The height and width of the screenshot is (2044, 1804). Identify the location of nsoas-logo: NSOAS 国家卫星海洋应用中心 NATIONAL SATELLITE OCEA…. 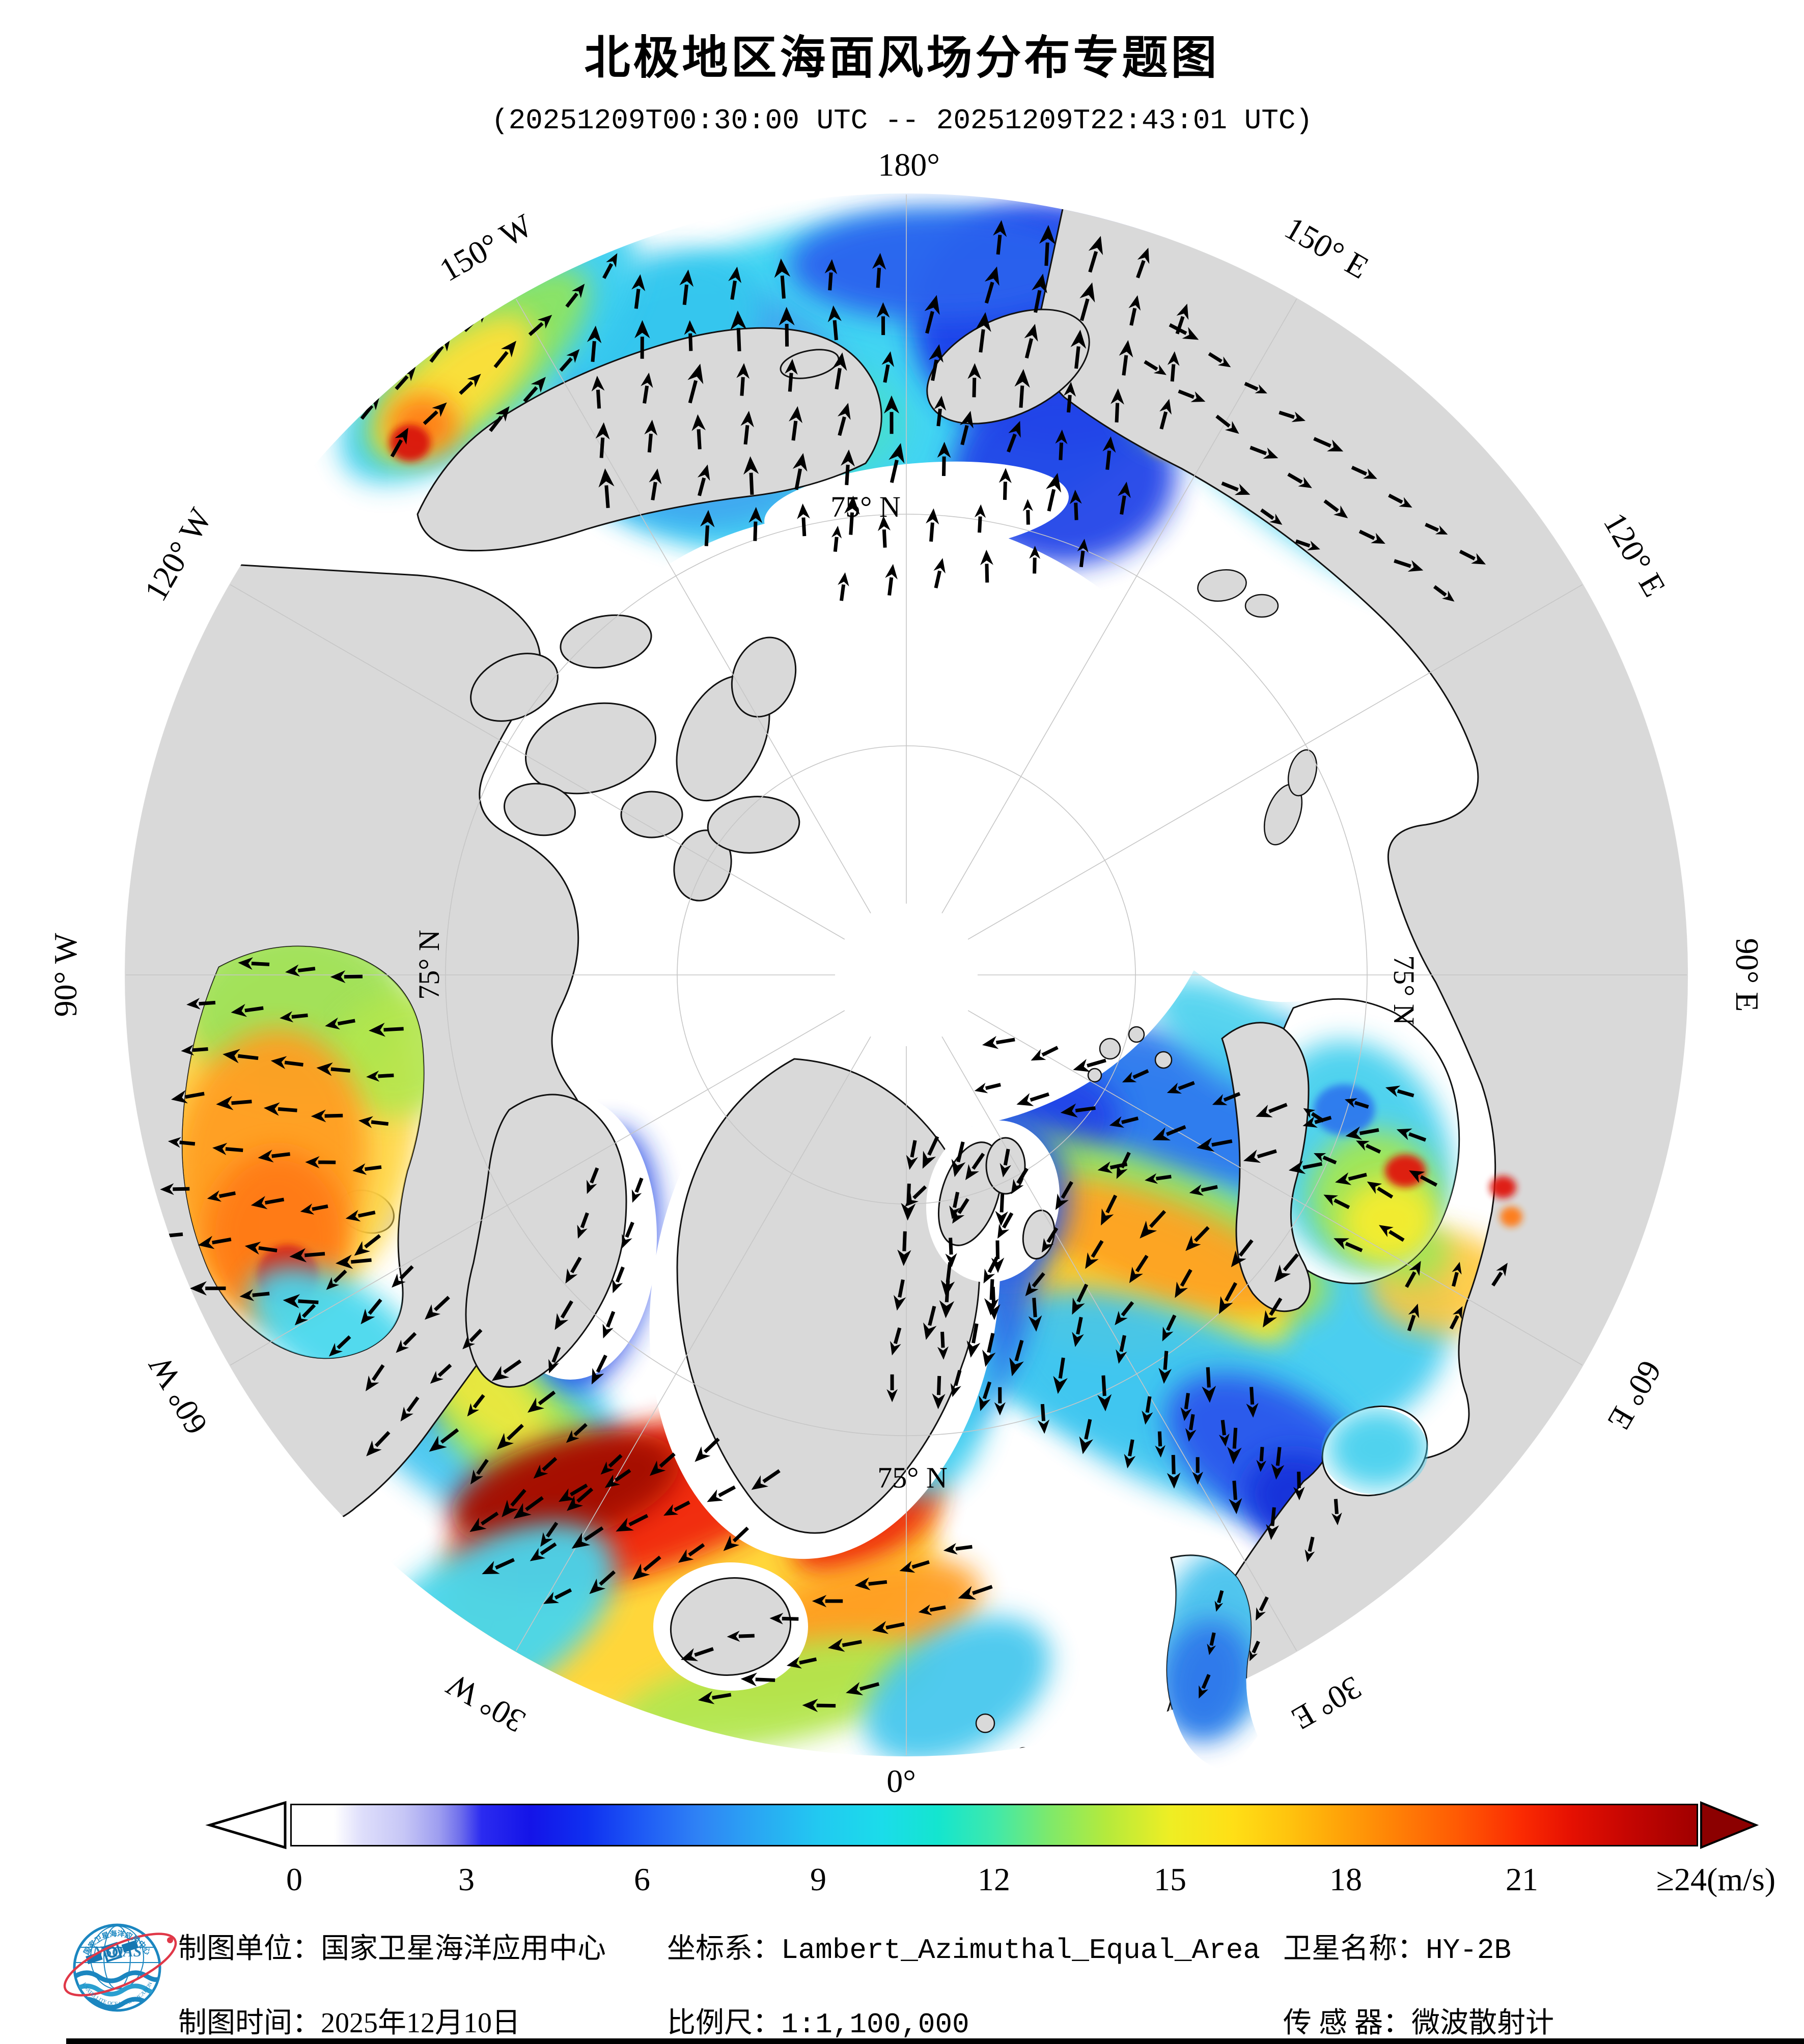
(120, 1967).